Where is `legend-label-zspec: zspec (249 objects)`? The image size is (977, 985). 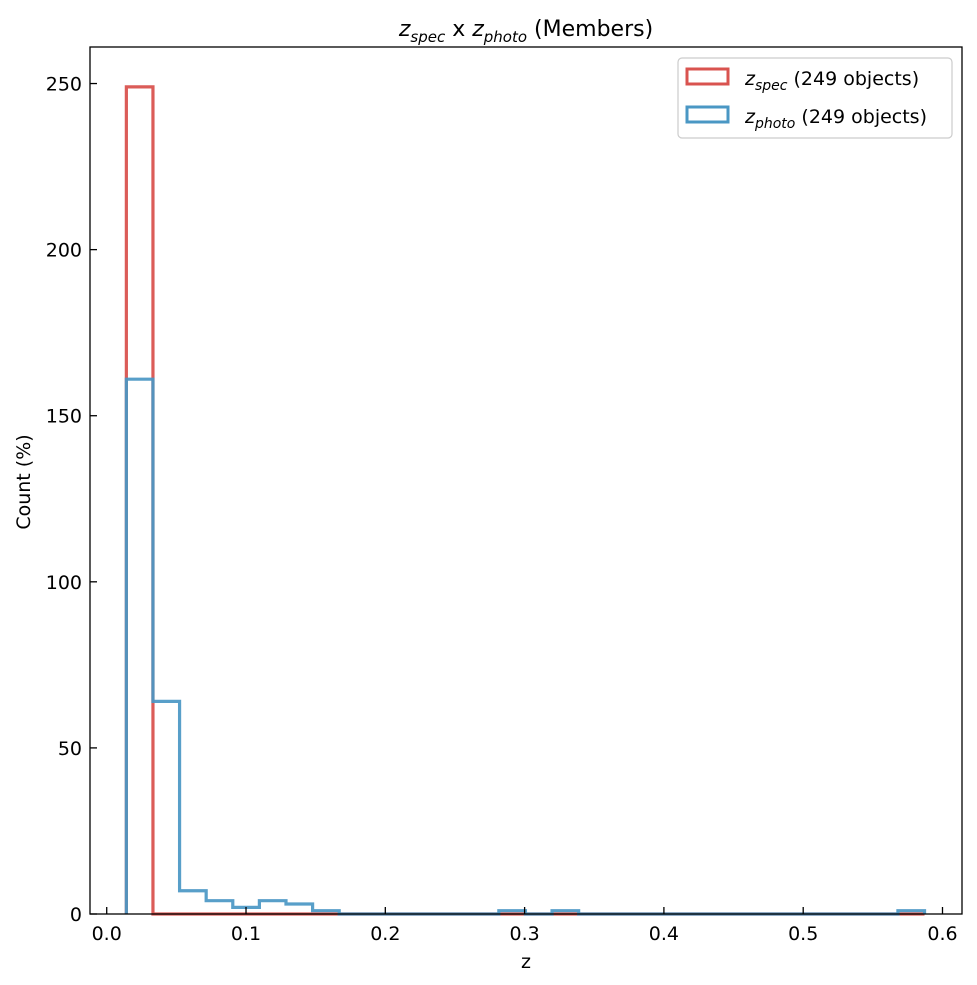 legend-label-zspec: zspec (249 objects) is located at coordinates (831, 81).